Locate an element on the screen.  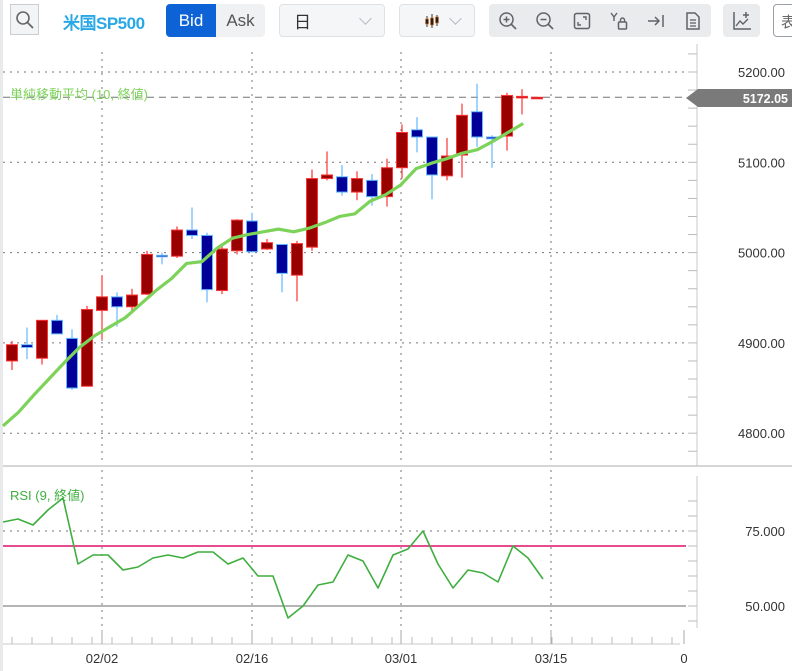
time-axis-label: 03/01 is located at coordinates (401, 658).